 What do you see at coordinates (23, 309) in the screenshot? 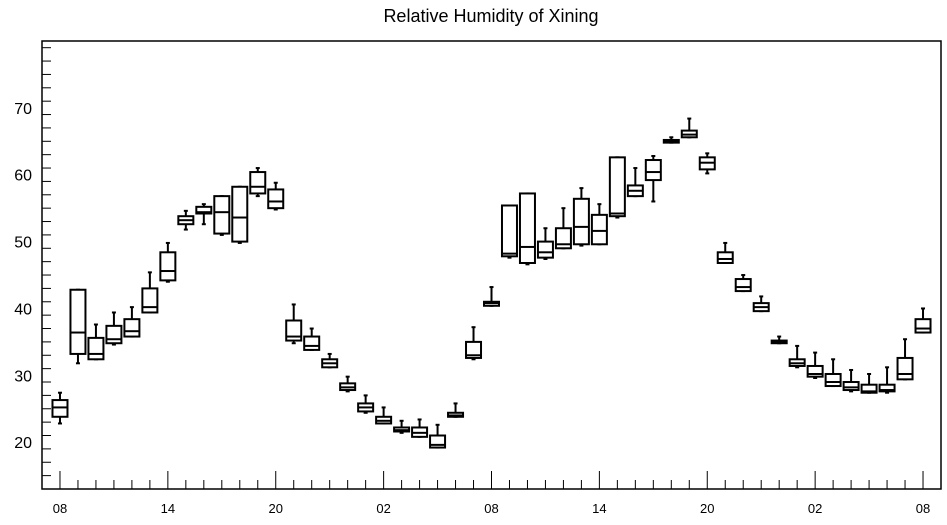
I see `y-tick-label: 40` at bounding box center [23, 309].